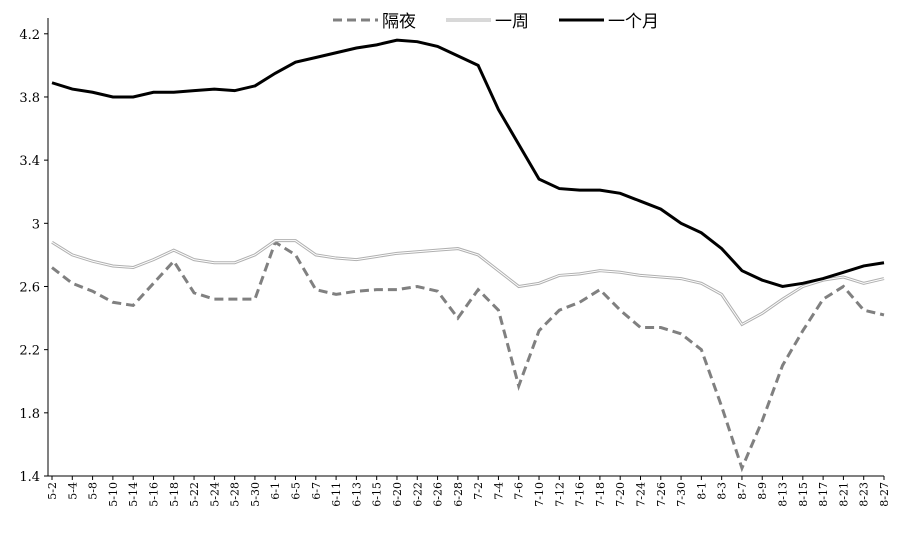  What do you see at coordinates (399, 22) in the screenshot?
I see `legend-label: 隔夜` at bounding box center [399, 22].